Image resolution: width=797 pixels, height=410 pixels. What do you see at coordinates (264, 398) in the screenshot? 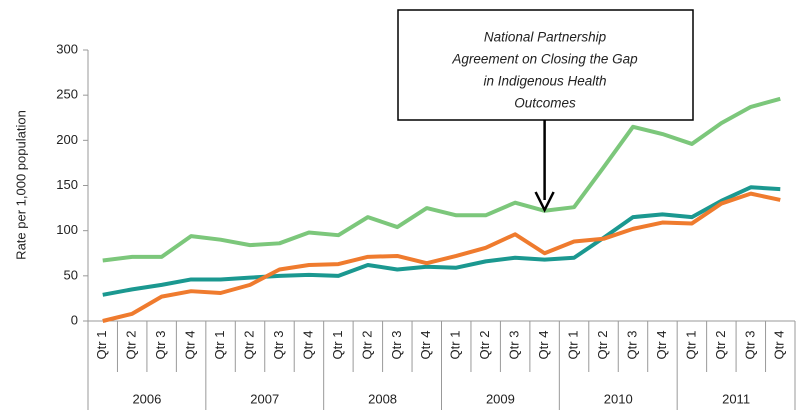
I see `year-label: 2007` at bounding box center [264, 398].